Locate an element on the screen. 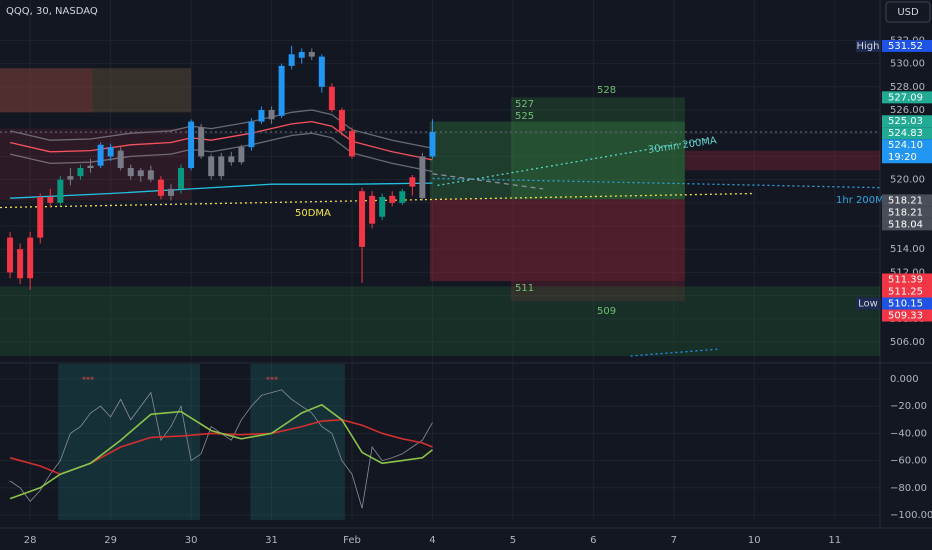 This screenshot has width=932, height=550. annotation: 525 is located at coordinates (524, 116).